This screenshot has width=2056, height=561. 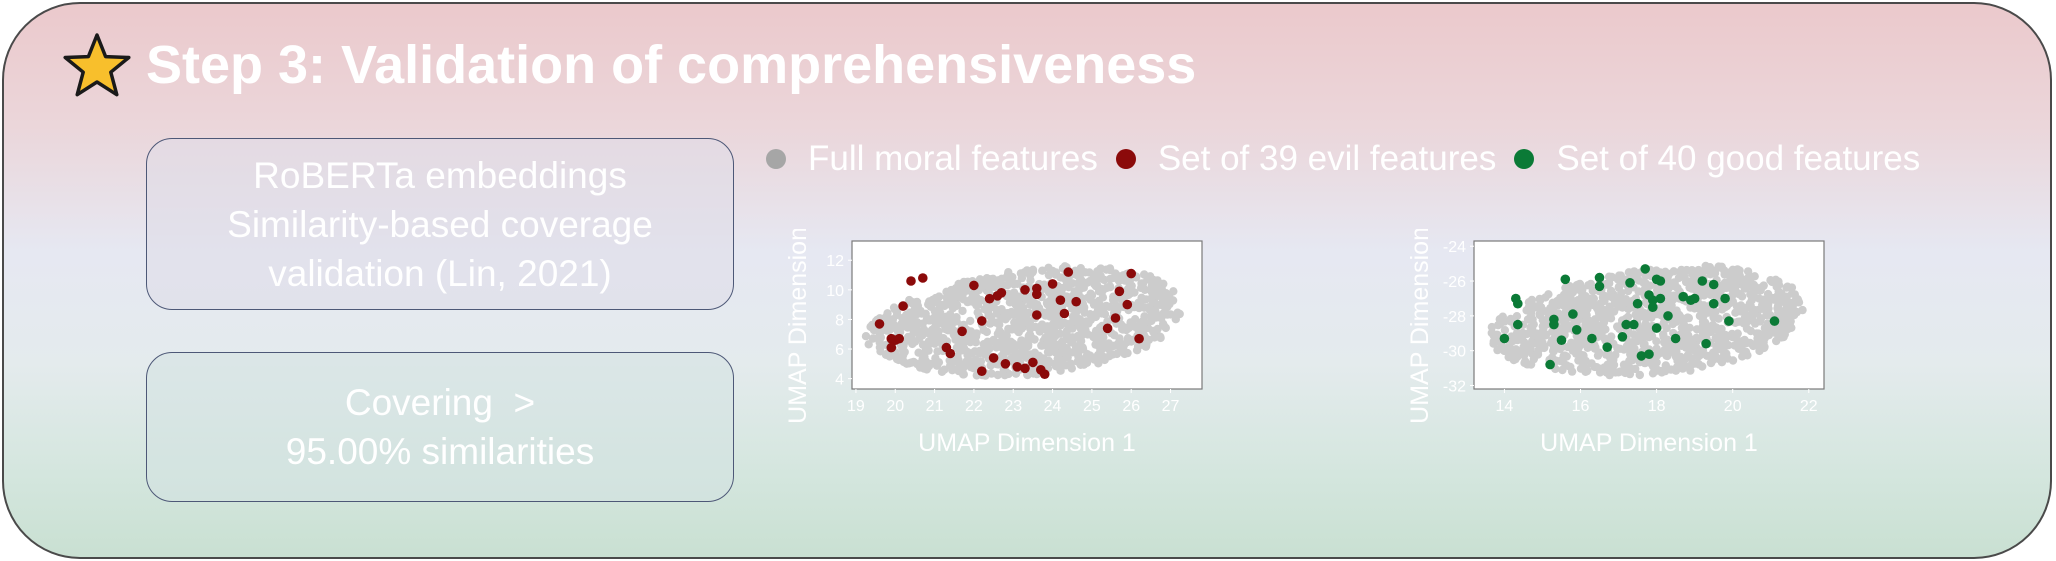 I want to click on legend-item-good: Set of 40 good features, so click(x=1717, y=159).